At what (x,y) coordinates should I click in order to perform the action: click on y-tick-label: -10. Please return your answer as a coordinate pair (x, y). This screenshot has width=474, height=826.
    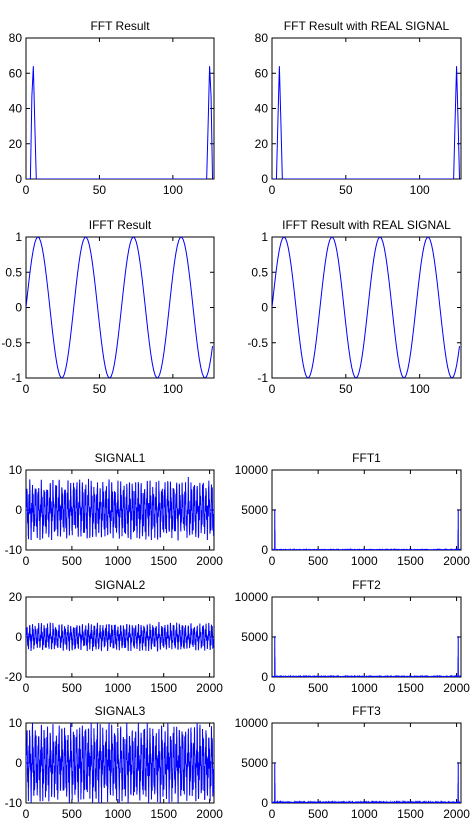
    Looking at the image, I should click on (14, 803).